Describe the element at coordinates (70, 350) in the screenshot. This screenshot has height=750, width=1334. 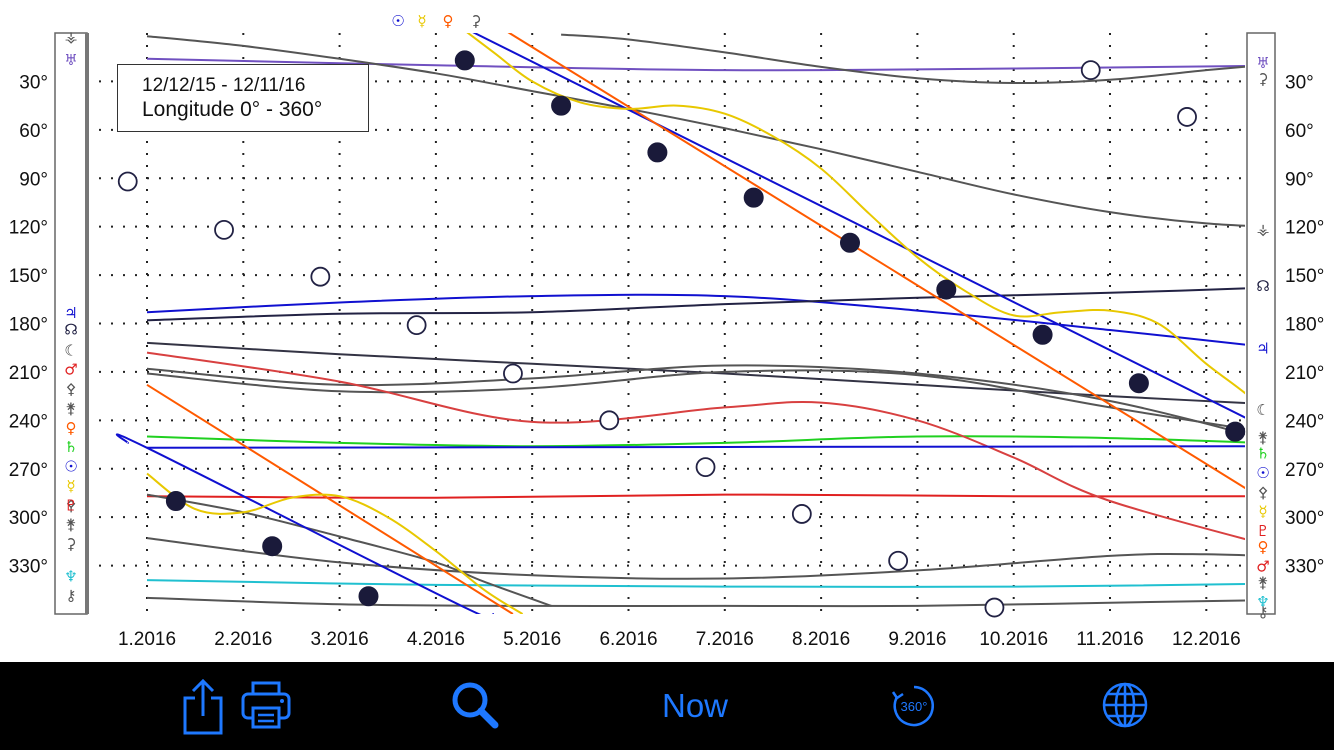
I see `planet-glyph-left-4: ☾` at that location.